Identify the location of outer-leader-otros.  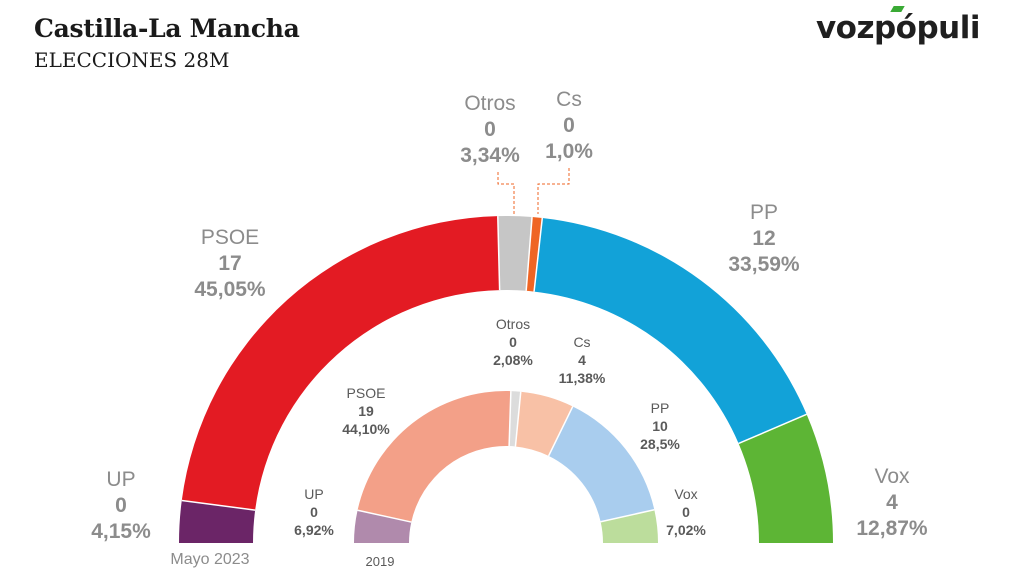
(506, 193).